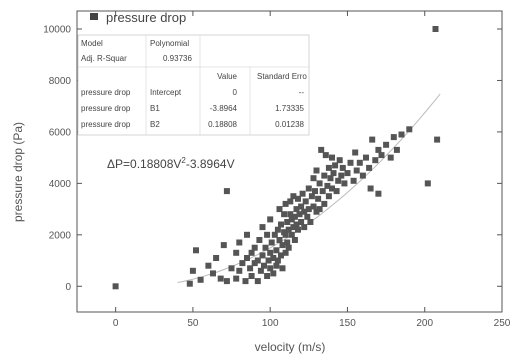 The image size is (513, 362). Describe the element at coordinates (227, 76) in the screenshot. I see `stats-column-value: Value` at that location.